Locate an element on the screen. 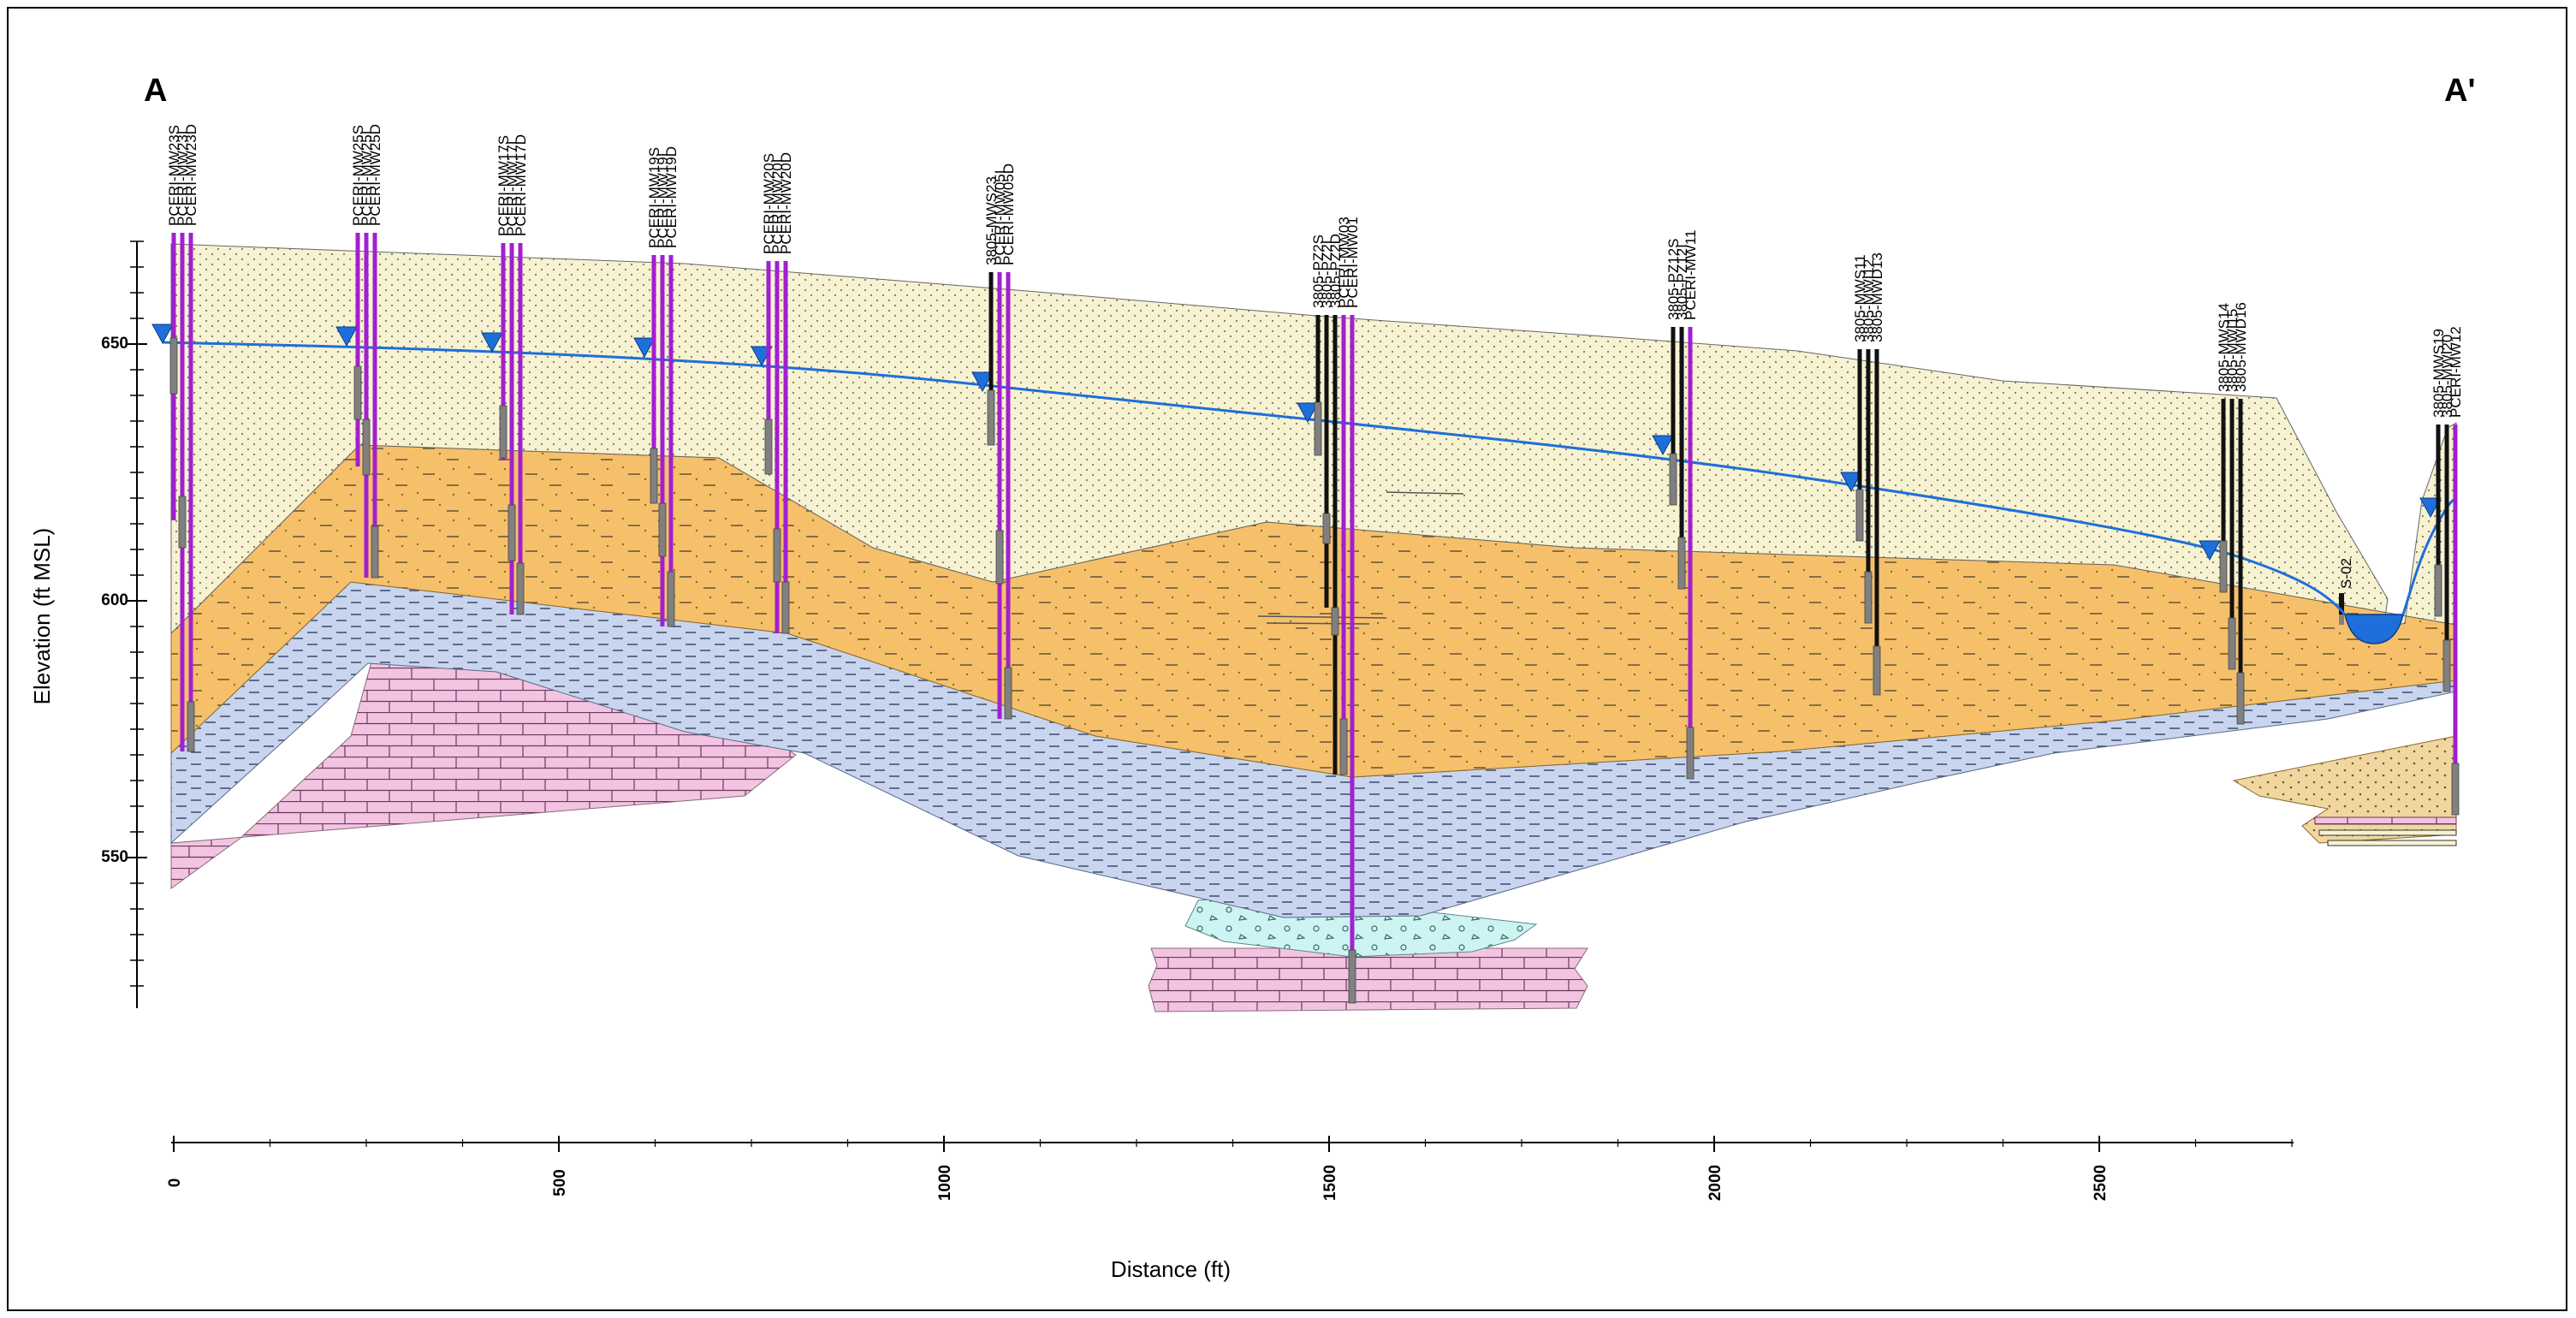 This screenshot has height=1318, width=2576. well-label: PCERI-MW20S is located at coordinates (769, 203).